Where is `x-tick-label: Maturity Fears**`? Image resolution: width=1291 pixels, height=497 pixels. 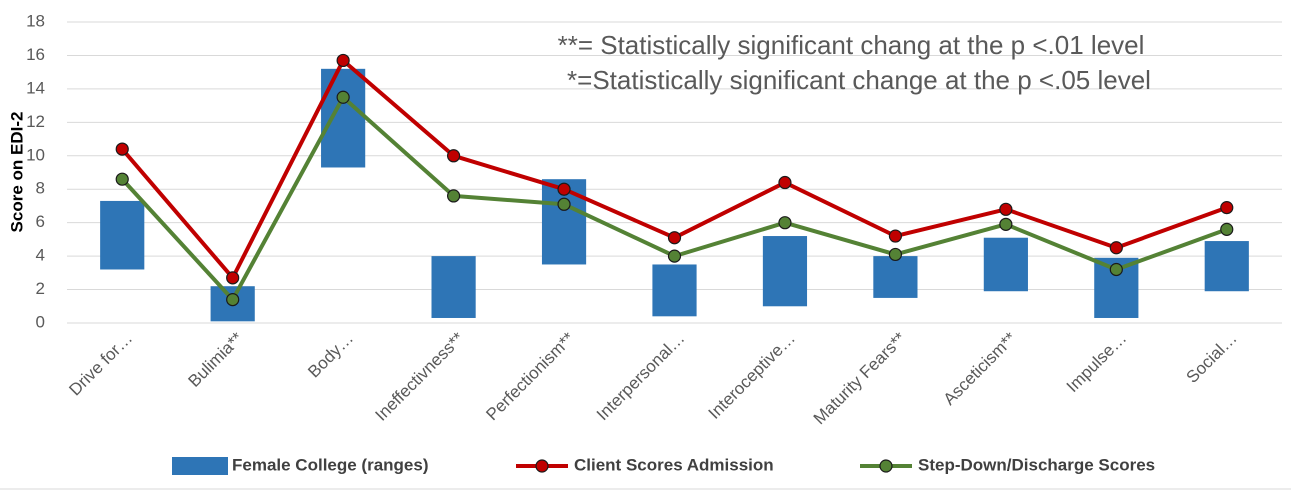 x-tick-label: Maturity Fears** is located at coordinates (860, 378).